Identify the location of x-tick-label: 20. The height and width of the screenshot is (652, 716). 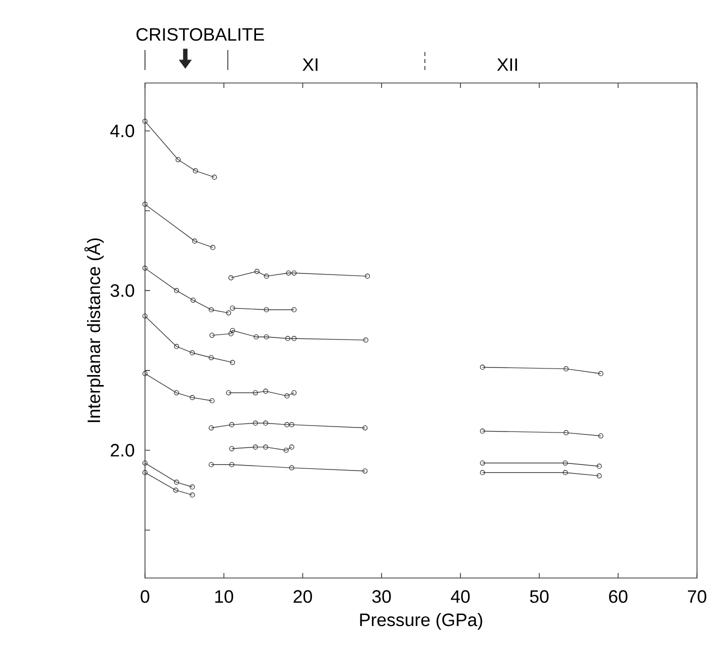
(303, 596).